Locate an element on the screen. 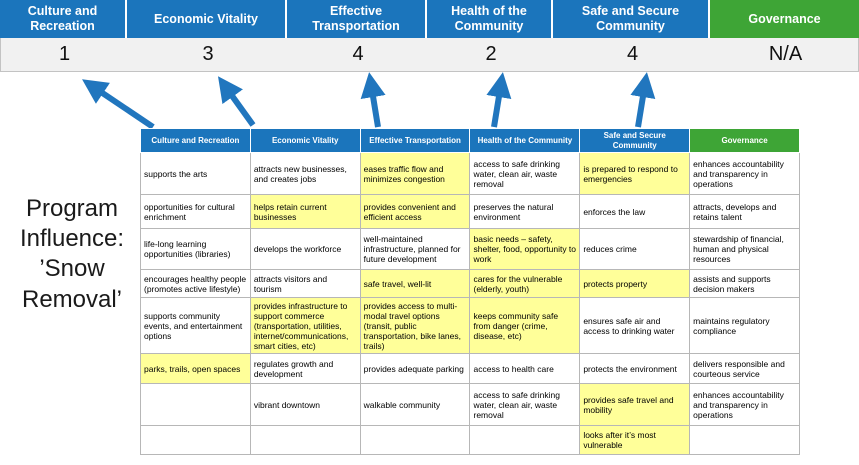  matrix-cell: protects the environment is located at coordinates (635, 369).